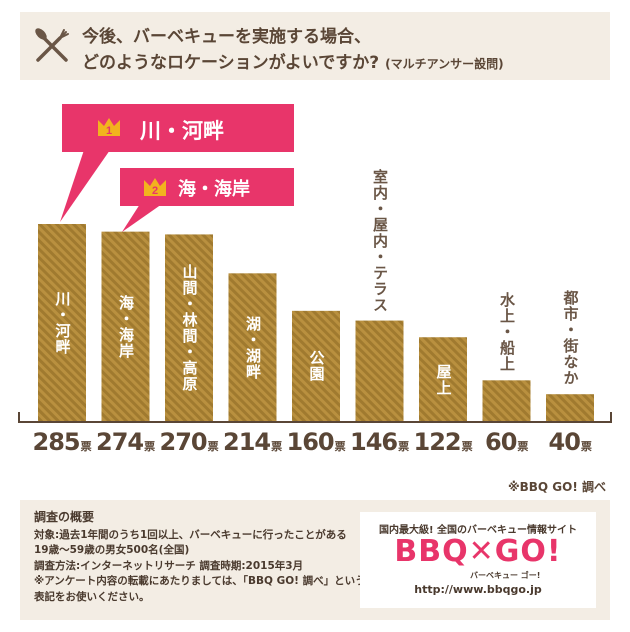 The image size is (630, 632). I want to click on category-label-1: 川・河畔, so click(62, 323).